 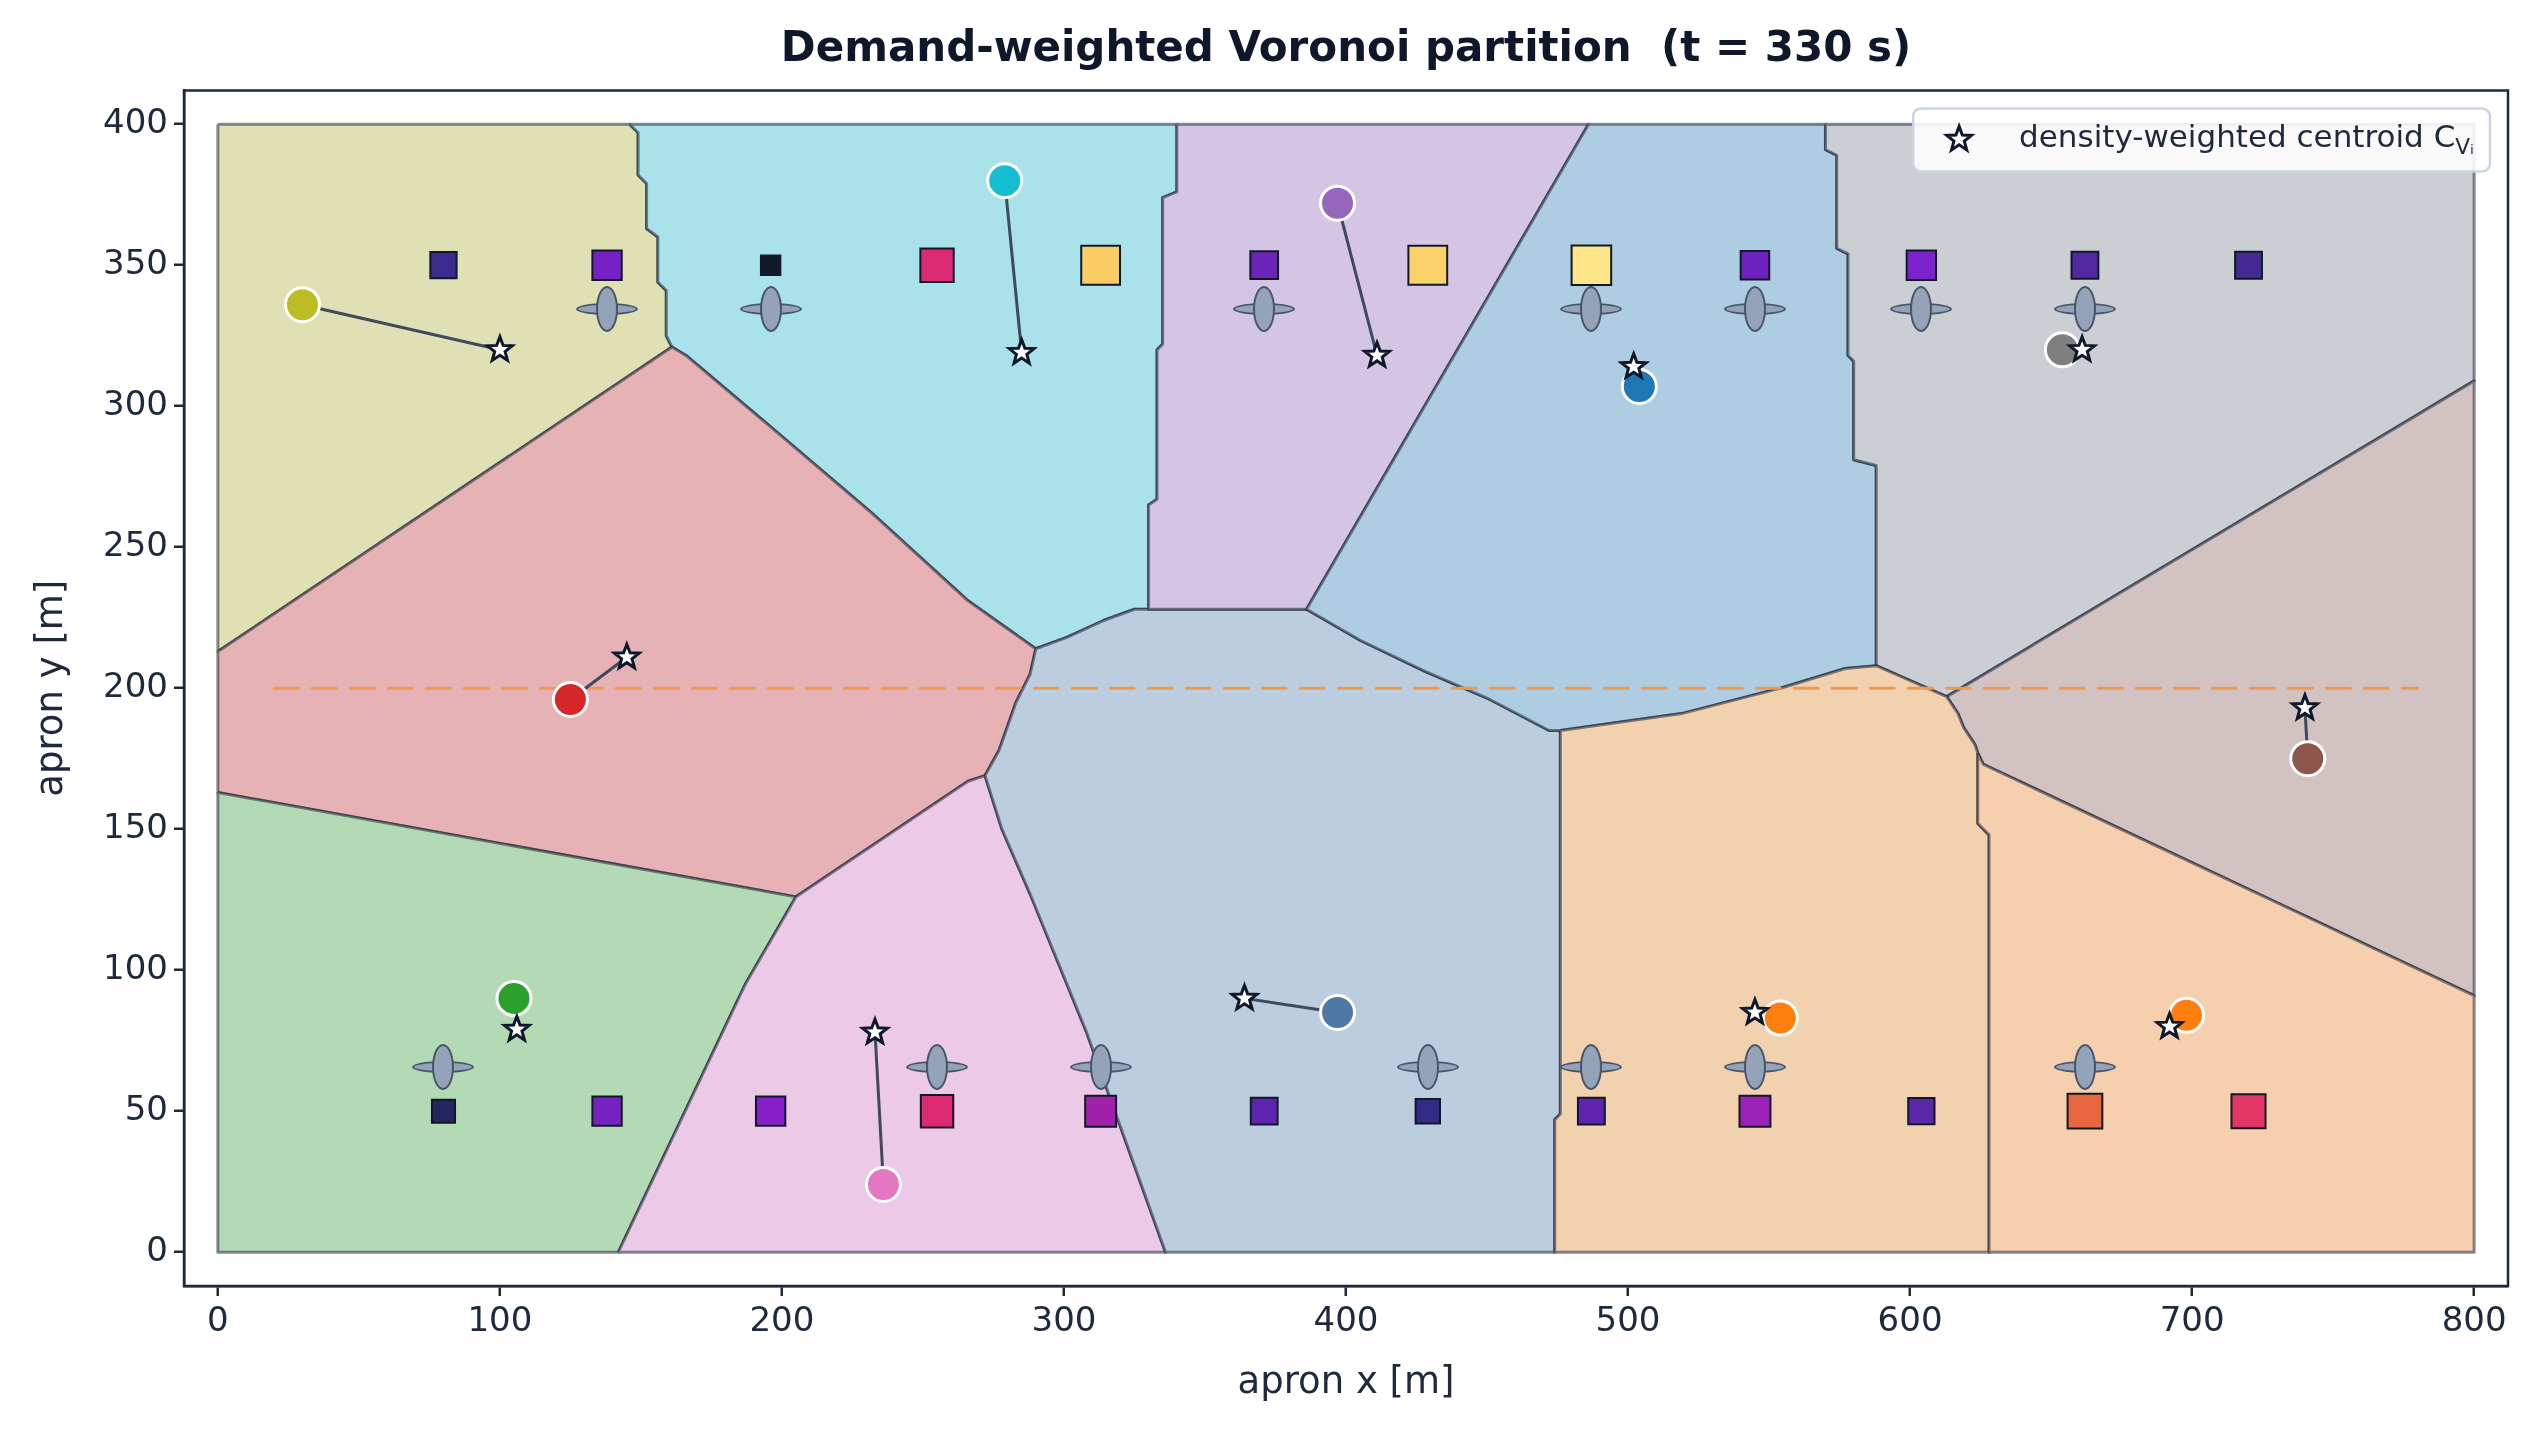 What do you see at coordinates (2192, 1319) in the screenshot?
I see `x-tick-label: 700` at bounding box center [2192, 1319].